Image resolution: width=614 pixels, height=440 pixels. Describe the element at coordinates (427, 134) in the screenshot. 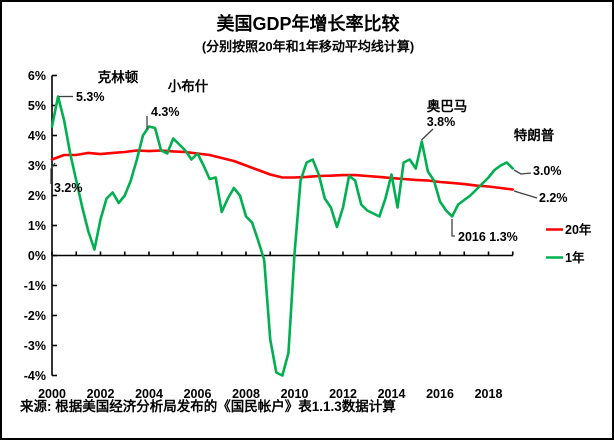

I see `leader-line-peak-2015` at that location.